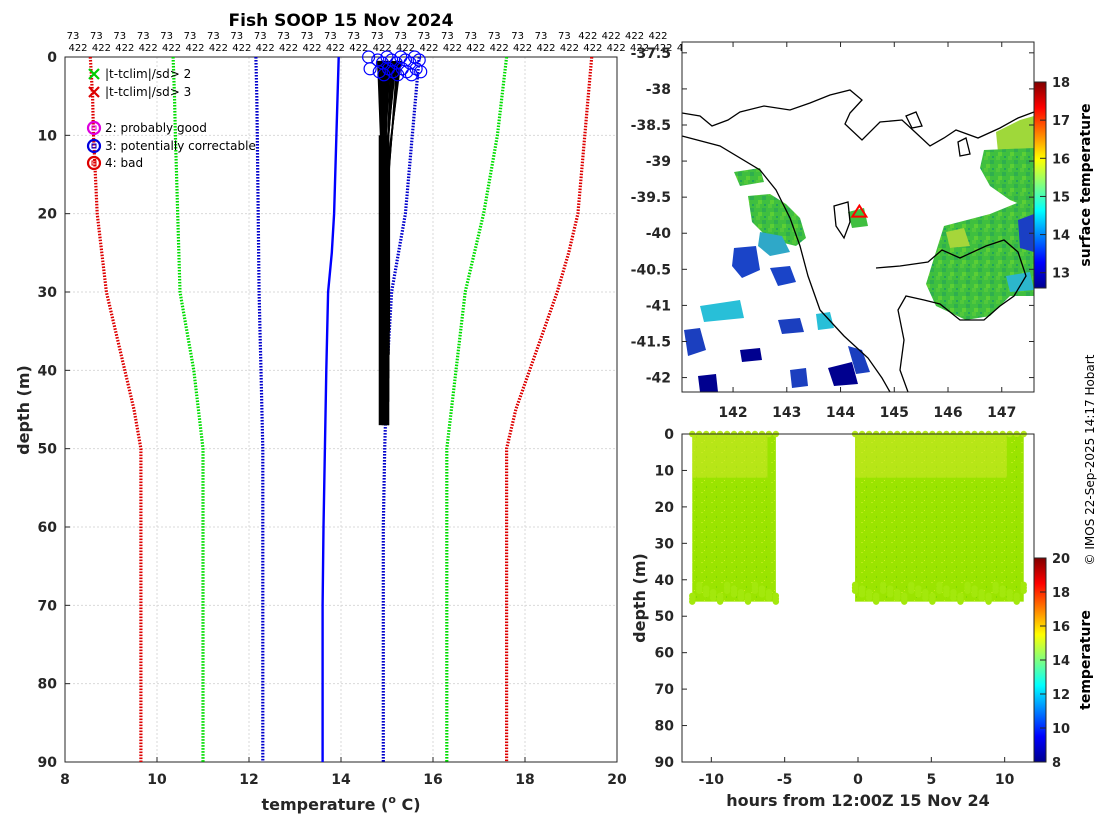  What do you see at coordinates (665, 581) in the screenshot?
I see `section-y-tick-label: 40` at bounding box center [665, 581].